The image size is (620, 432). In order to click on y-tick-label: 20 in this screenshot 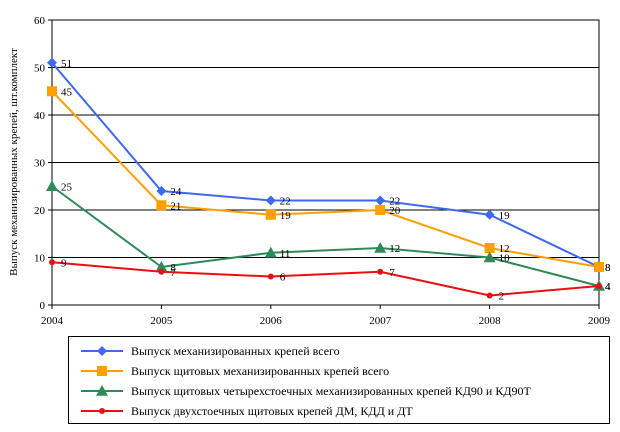, I will do `click(40, 211)`.